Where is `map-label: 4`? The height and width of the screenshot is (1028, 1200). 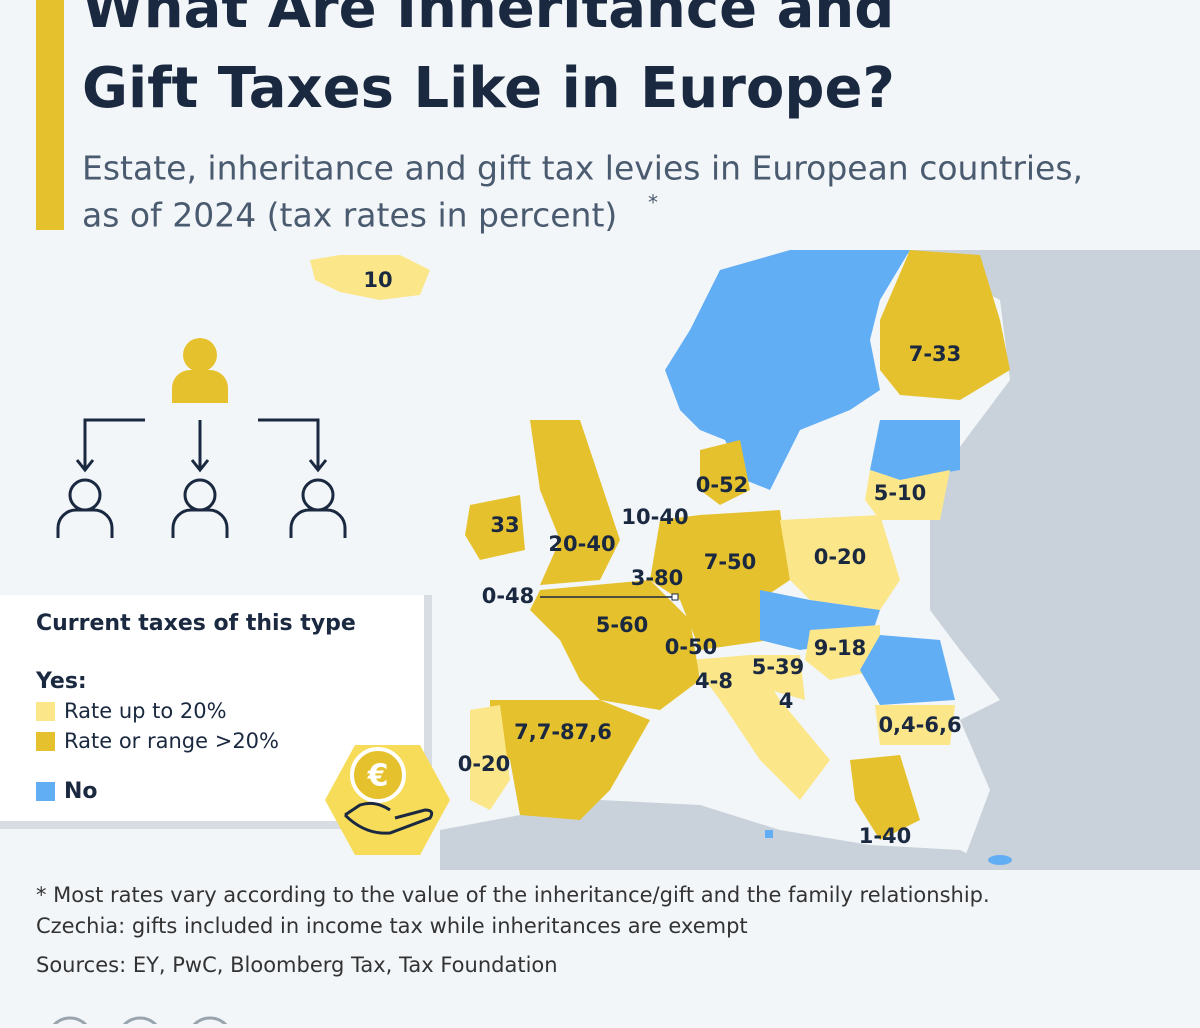
map-label: 4 is located at coordinates (786, 701).